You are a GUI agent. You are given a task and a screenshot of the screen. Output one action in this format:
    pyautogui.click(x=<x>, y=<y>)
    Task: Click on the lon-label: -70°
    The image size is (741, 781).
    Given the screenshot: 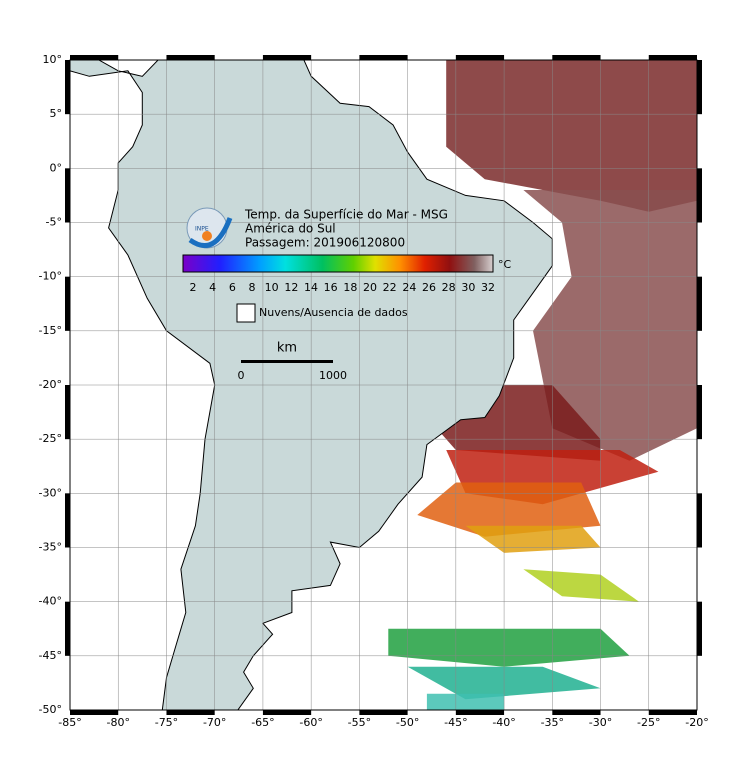 What is the action you would take?
    pyautogui.click(x=214, y=722)
    